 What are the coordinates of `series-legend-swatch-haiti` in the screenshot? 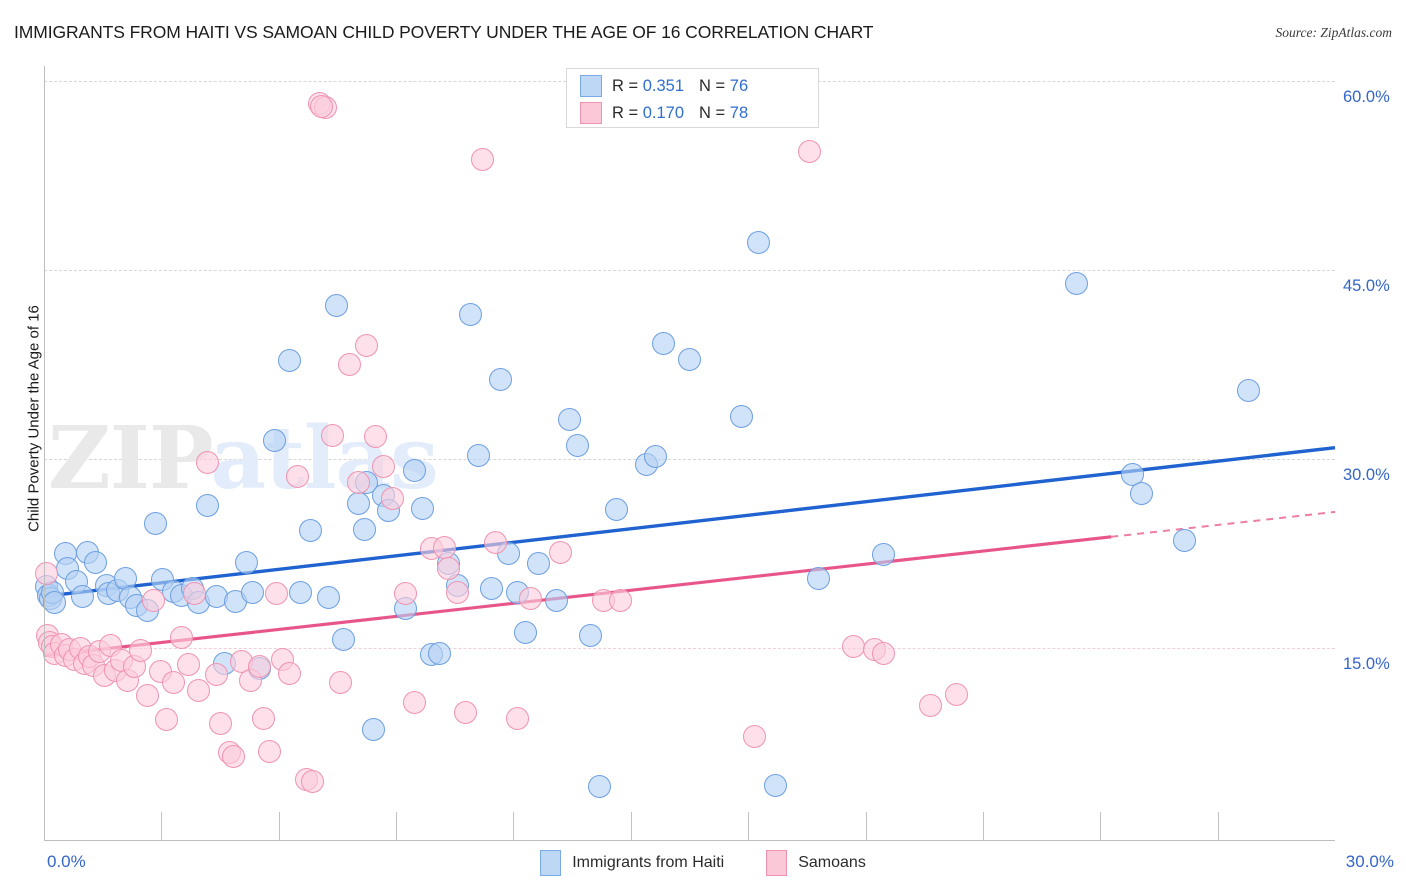 It's located at (551, 863).